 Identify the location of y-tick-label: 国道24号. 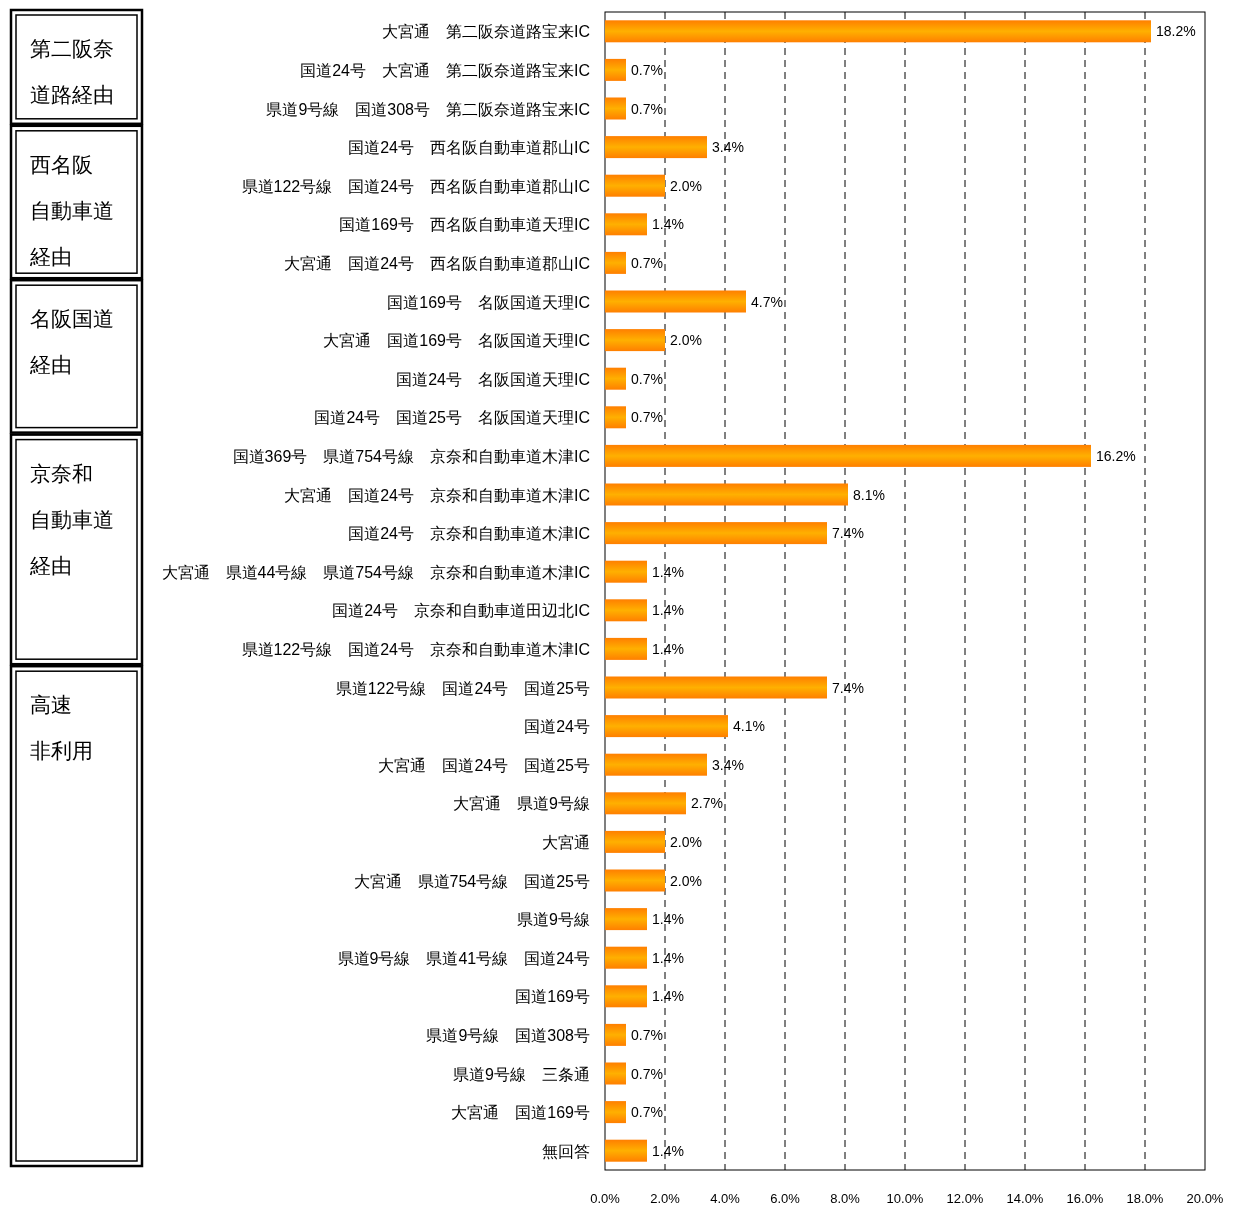
(557, 727).